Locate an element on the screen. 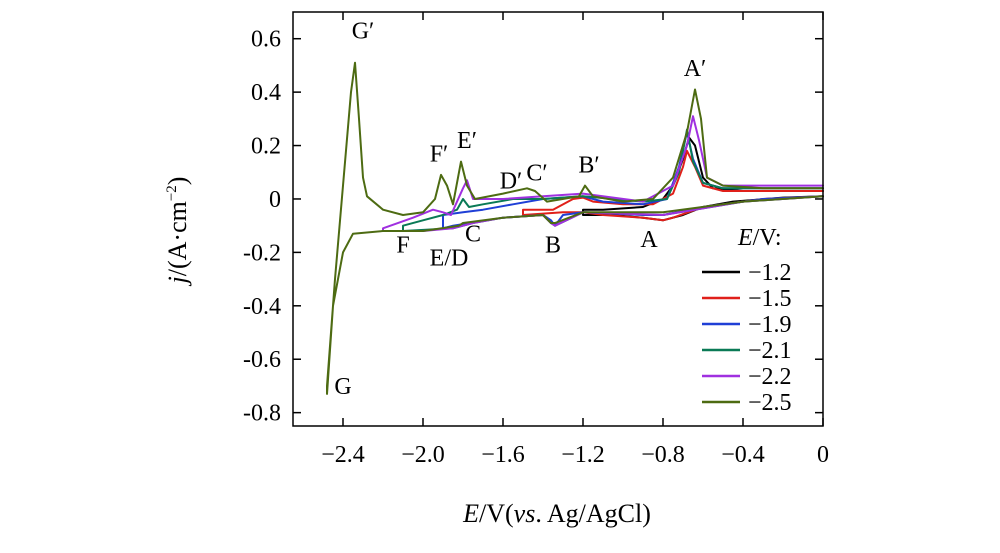  y-tick-label: 0.2 is located at coordinates (266, 147).